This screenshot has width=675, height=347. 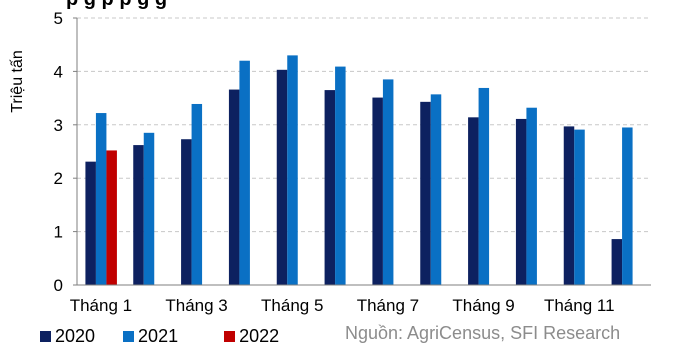 I want to click on legend-swatch-2021, so click(x=129, y=336).